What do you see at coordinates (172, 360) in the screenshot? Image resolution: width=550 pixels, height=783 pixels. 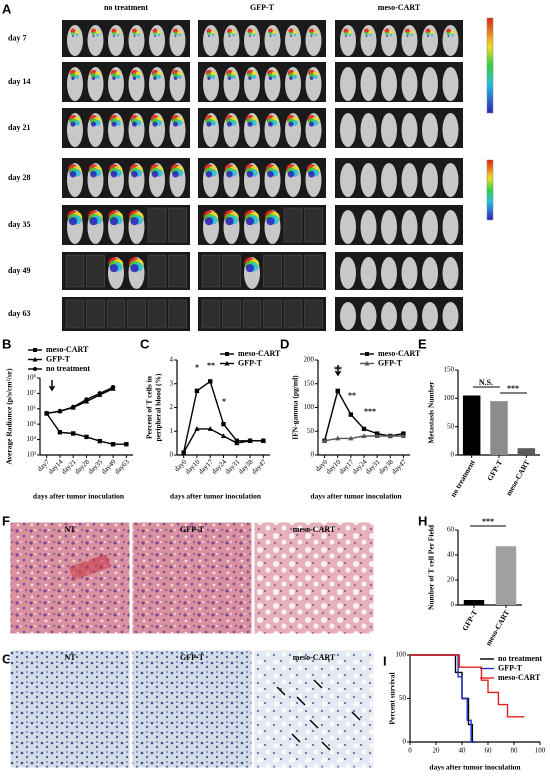 I see `y-tick-label: 4` at bounding box center [172, 360].